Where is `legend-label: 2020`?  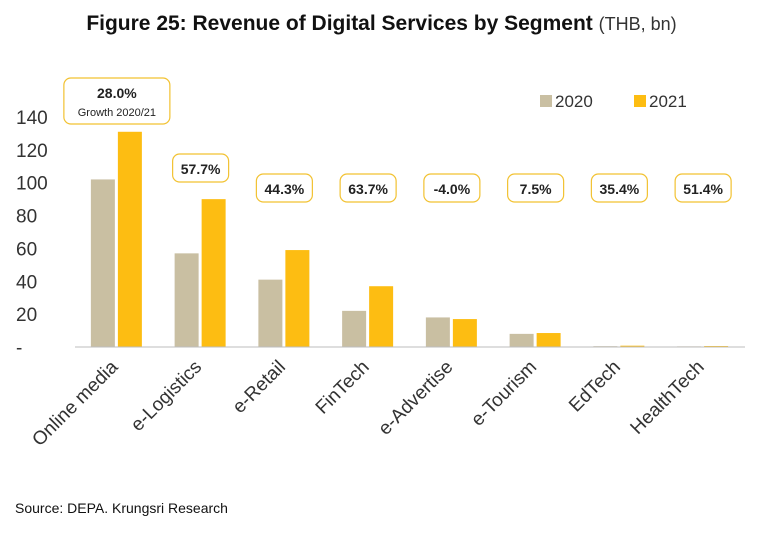
legend-label: 2020 is located at coordinates (574, 101).